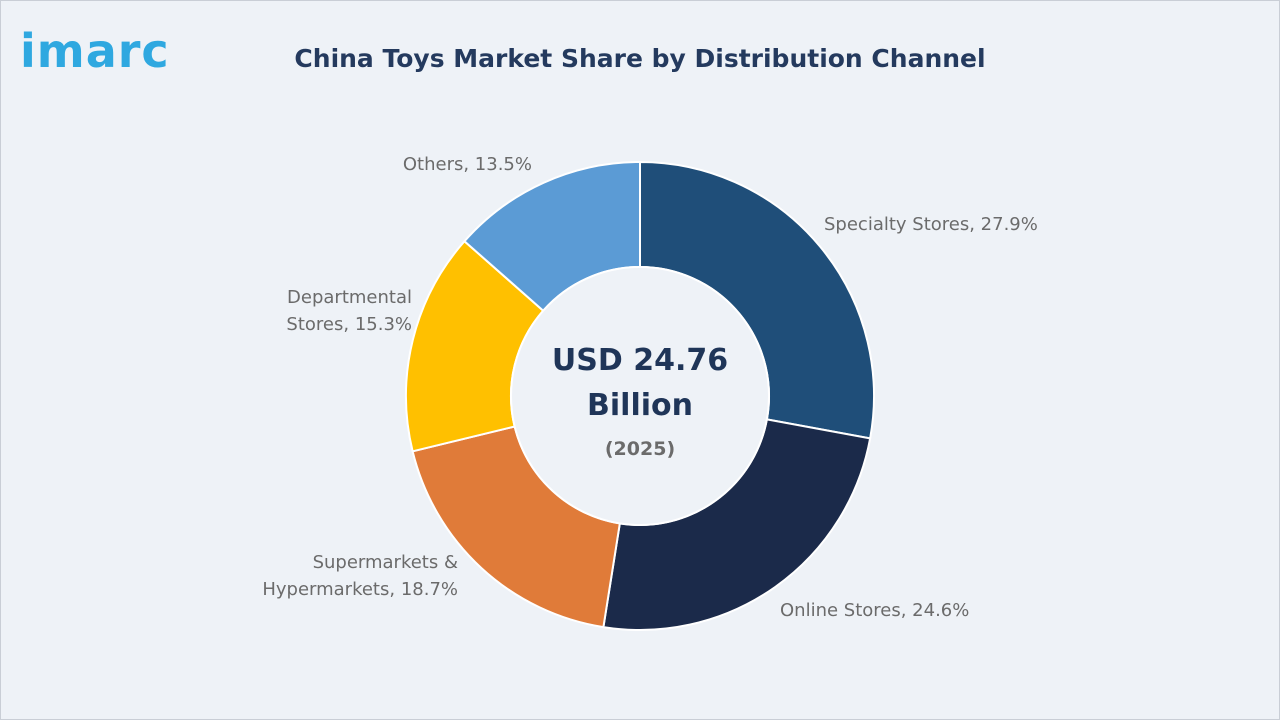 The height and width of the screenshot is (720, 1280). I want to click on donut-hole, so click(640, 396).